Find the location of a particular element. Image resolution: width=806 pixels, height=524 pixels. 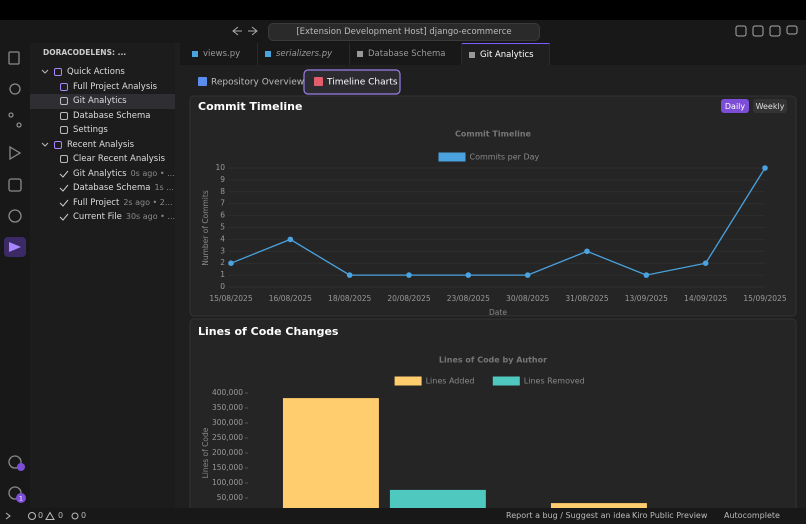

view-tab: Repository Overview is located at coordinates (257, 83).